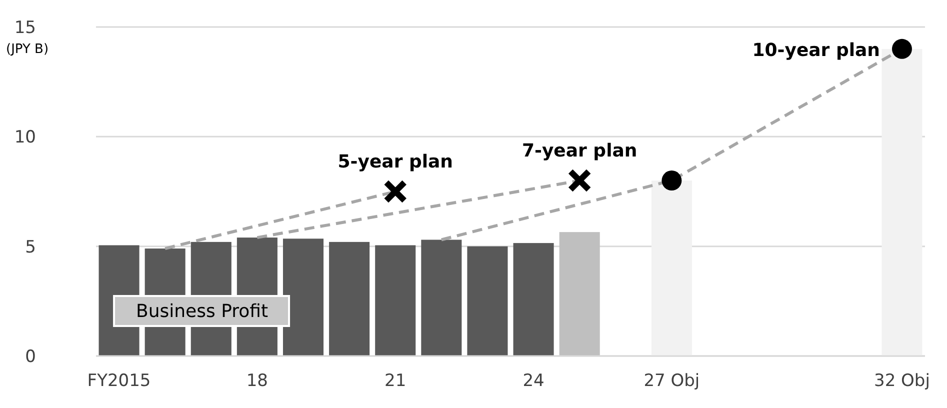 Image resolution: width=947 pixels, height=408 pixels. What do you see at coordinates (816, 50) in the screenshot?
I see `series-label: 10-year plan` at bounding box center [816, 50].